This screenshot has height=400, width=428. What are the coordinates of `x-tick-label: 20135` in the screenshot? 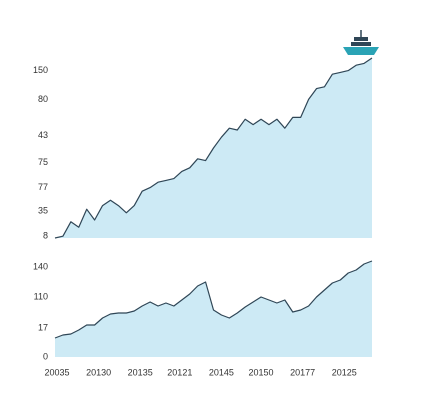 It's located at (140, 372).